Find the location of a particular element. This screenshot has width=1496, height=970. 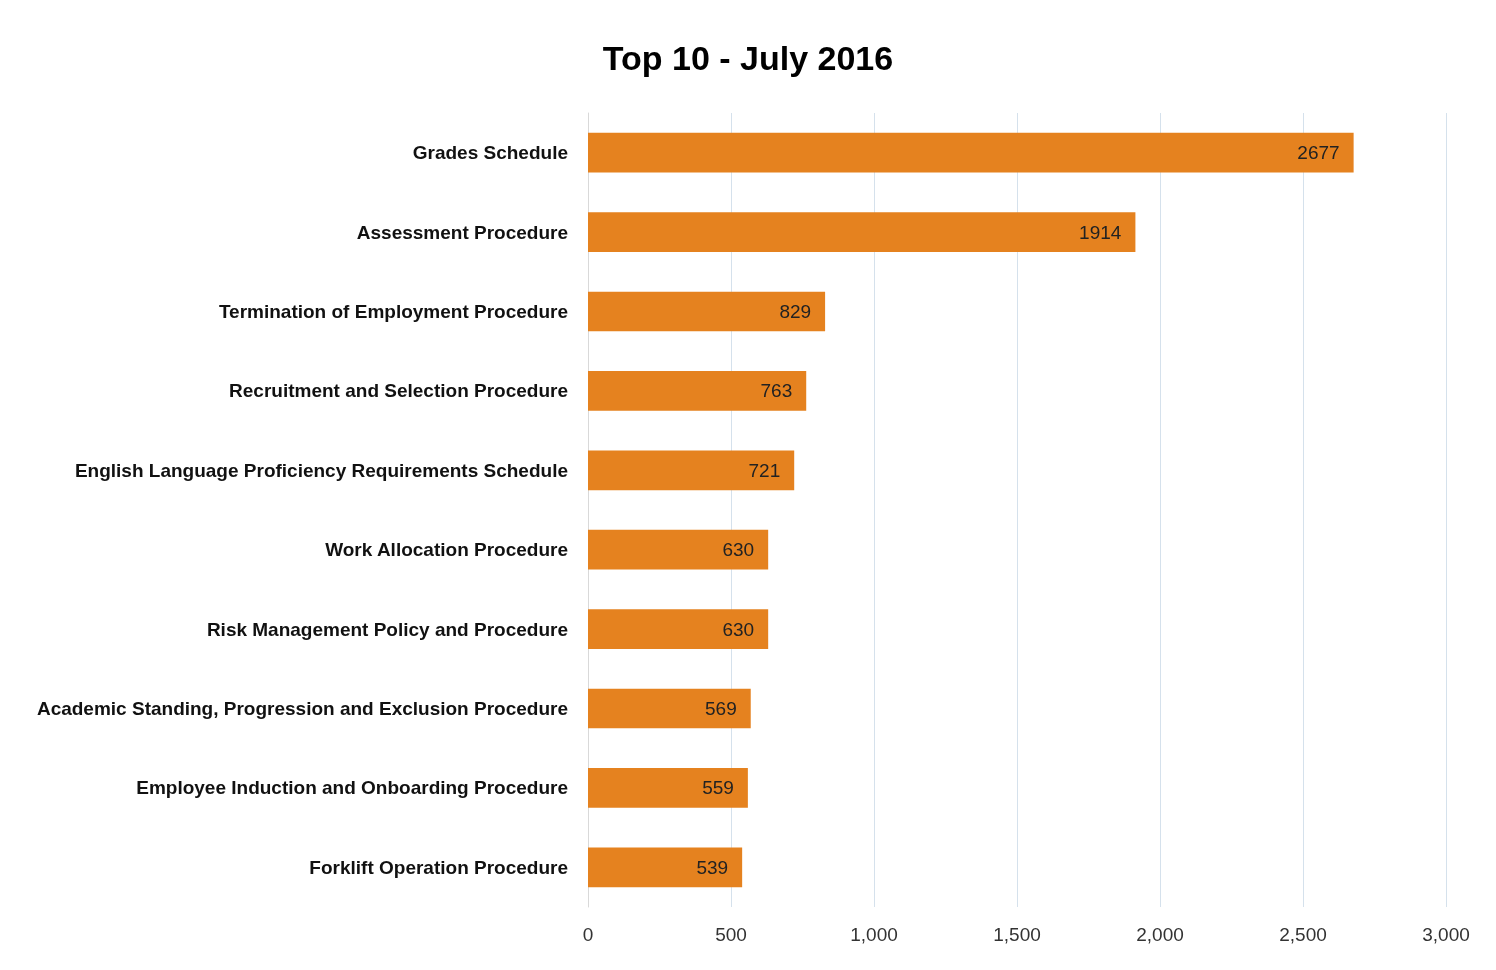

data-label: 721 is located at coordinates (764, 470).